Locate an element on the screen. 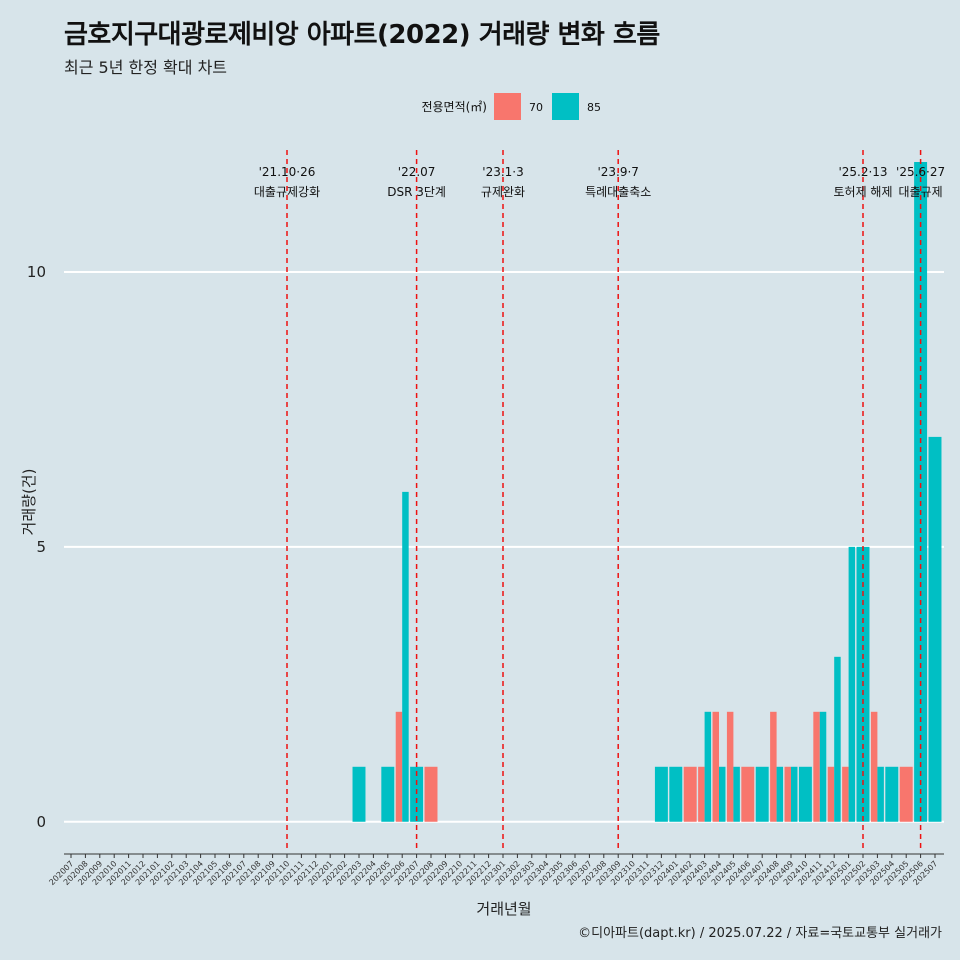  legend: 전용면적(㎡) 70 85 is located at coordinates (511, 106).